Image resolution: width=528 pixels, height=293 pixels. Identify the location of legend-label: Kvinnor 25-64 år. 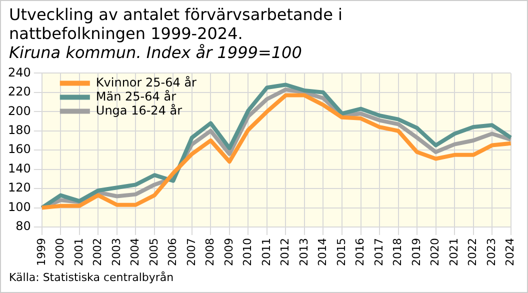
(146, 82).